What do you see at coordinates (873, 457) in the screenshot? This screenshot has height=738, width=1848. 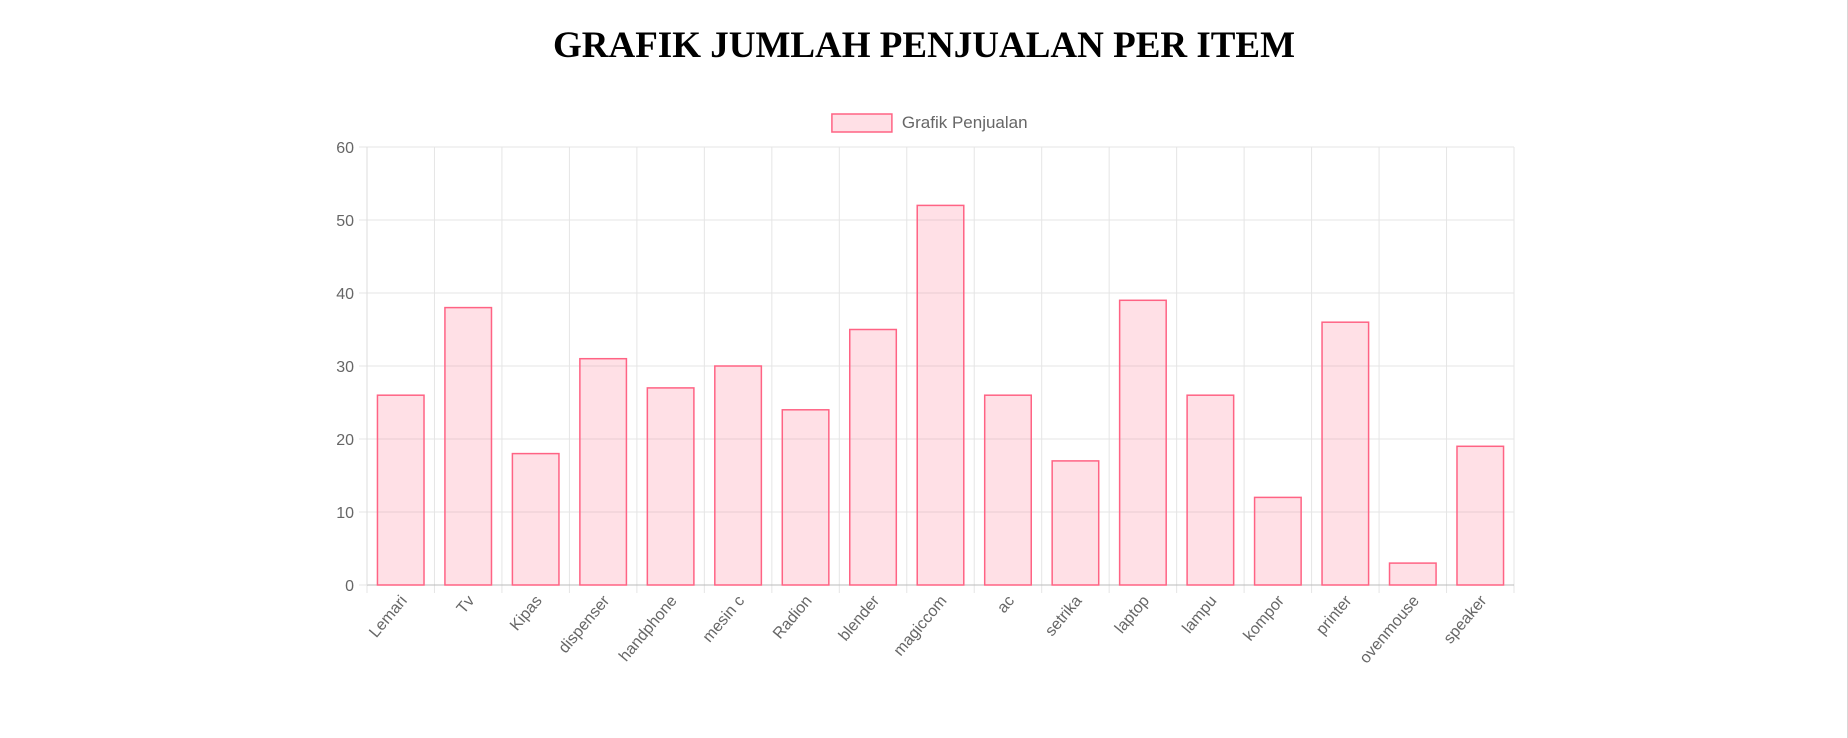 I see `bar-blender` at bounding box center [873, 457].